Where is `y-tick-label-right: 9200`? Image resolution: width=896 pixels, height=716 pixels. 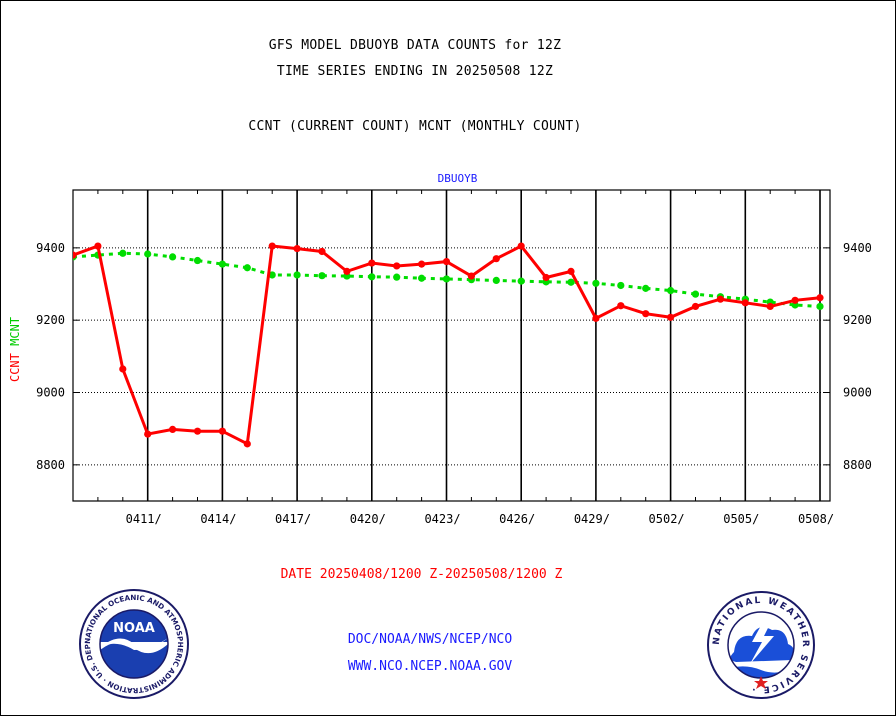
y-tick-label-right: 9200 is located at coordinates (857, 320).